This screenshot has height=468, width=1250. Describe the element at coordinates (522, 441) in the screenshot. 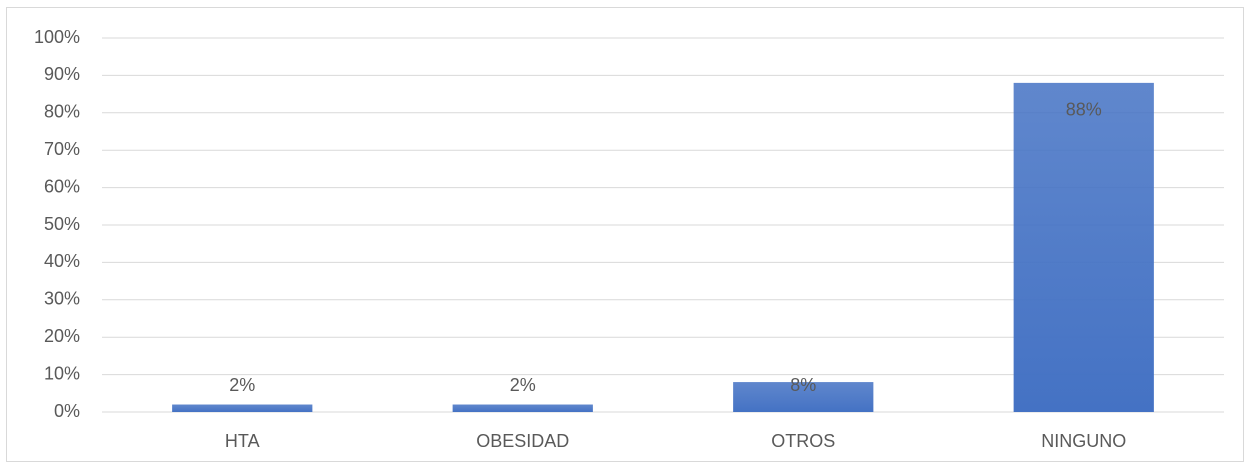

I see `x-tick-label: OBESIDAD` at that location.